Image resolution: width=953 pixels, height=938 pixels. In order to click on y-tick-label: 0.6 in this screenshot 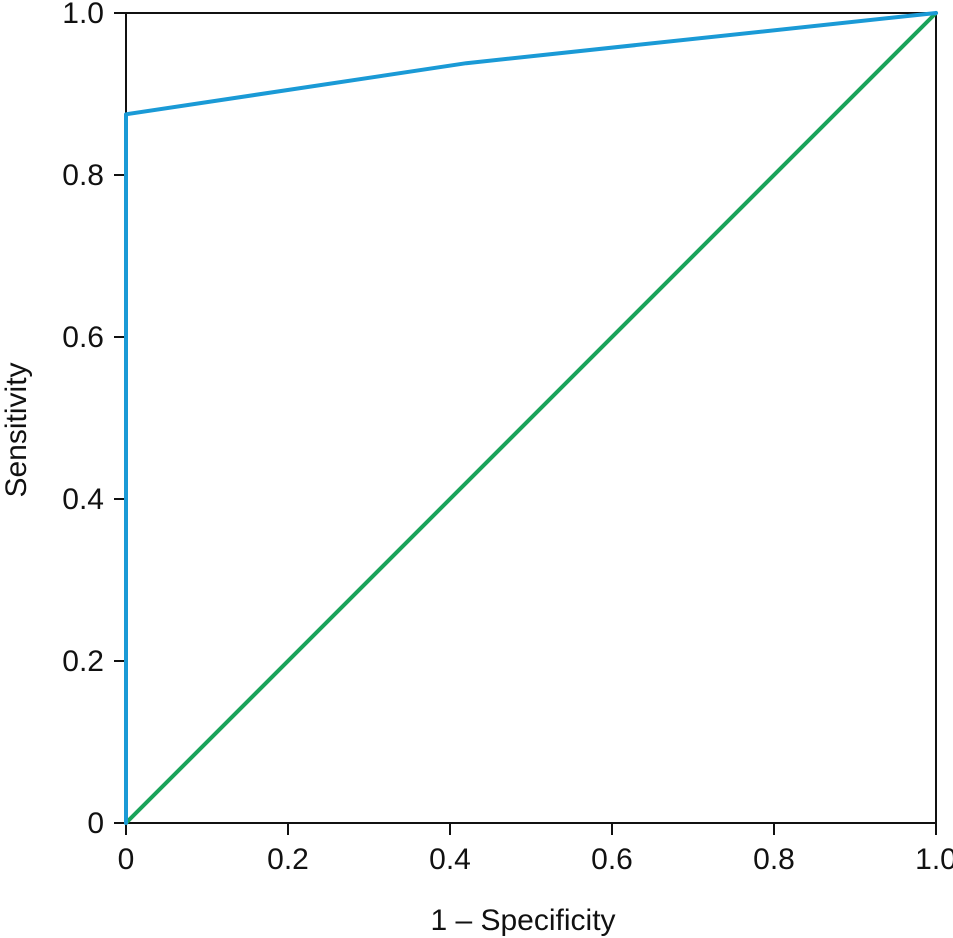, I will do `click(83, 337)`.